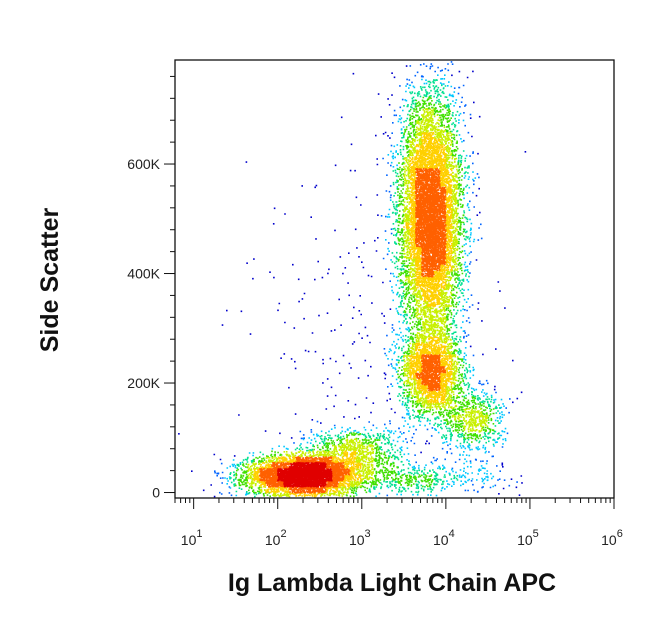 This screenshot has width=650, height=629. Describe the element at coordinates (143, 274) in the screenshot. I see `y-tick-label: 400K` at that location.